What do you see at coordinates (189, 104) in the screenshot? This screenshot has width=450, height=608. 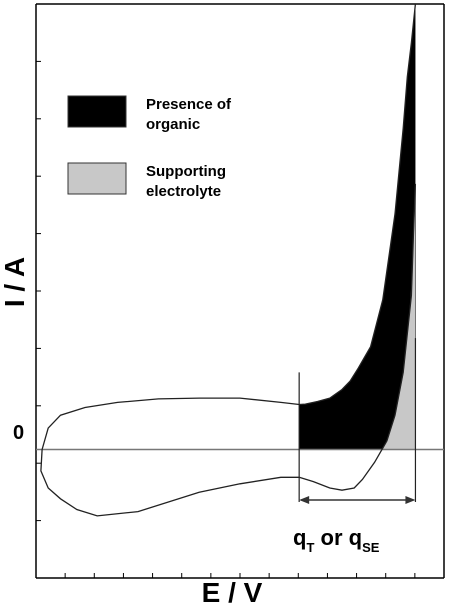 I see `legend-label-1: Presence of` at bounding box center [189, 104].